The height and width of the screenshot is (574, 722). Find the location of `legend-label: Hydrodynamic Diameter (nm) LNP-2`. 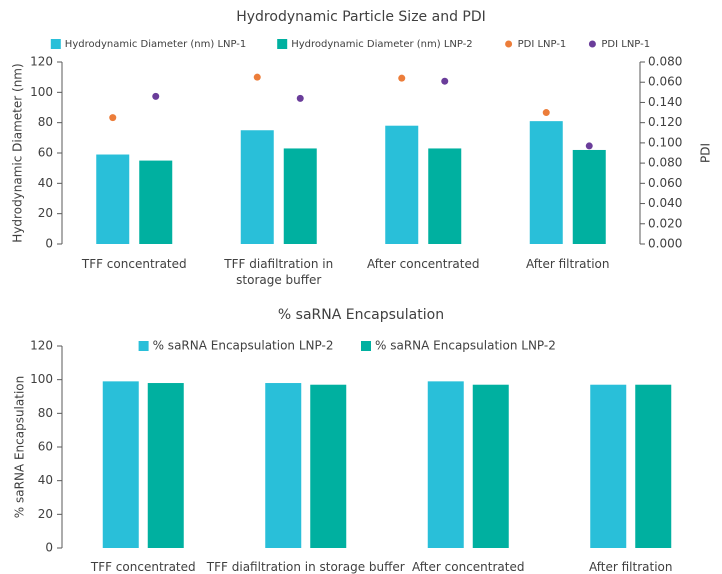

legend-label: Hydrodynamic Diameter (nm) LNP-2 is located at coordinates (381, 44).